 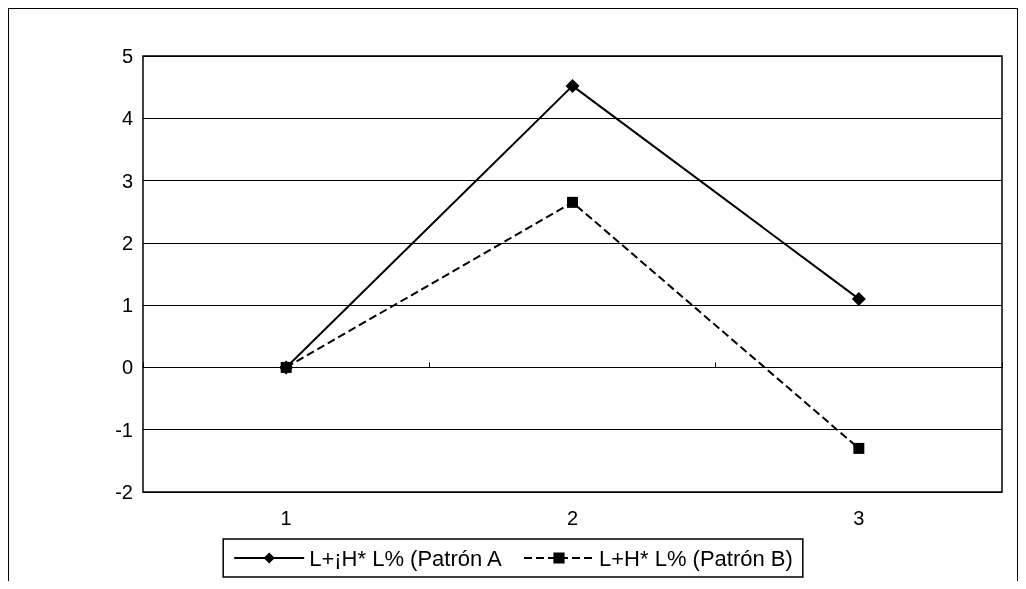 What do you see at coordinates (127, 367) in the screenshot?
I see `y-tick-label: 0` at bounding box center [127, 367].